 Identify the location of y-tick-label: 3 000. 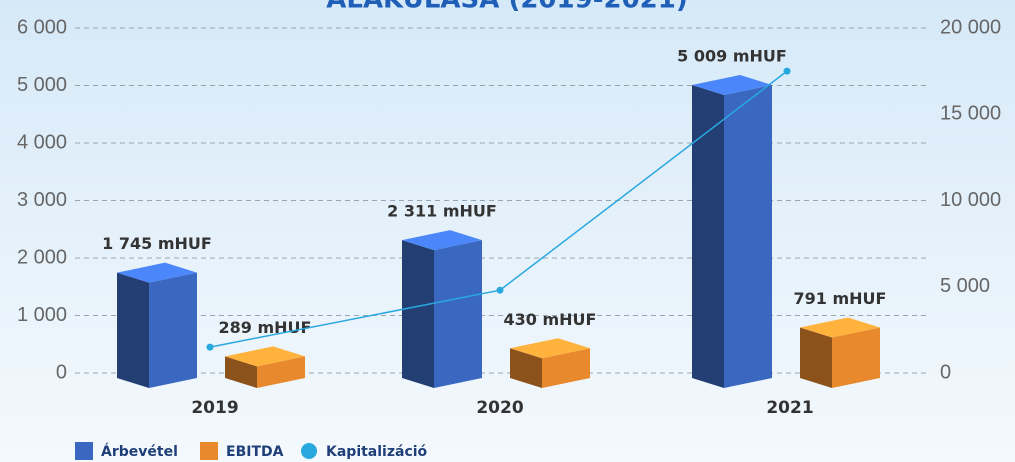
(42, 200).